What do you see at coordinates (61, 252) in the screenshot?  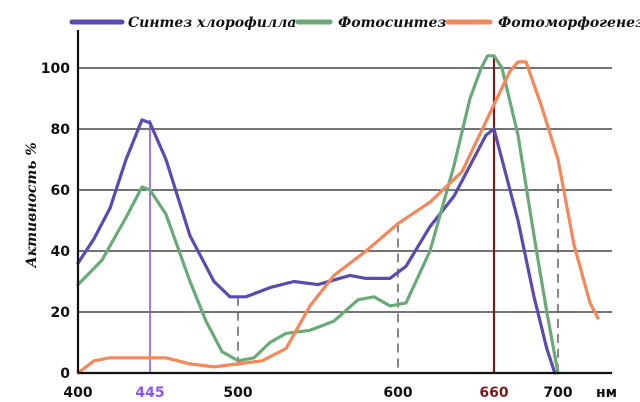 I see `y-tick-label-40: 40` at bounding box center [61, 252].